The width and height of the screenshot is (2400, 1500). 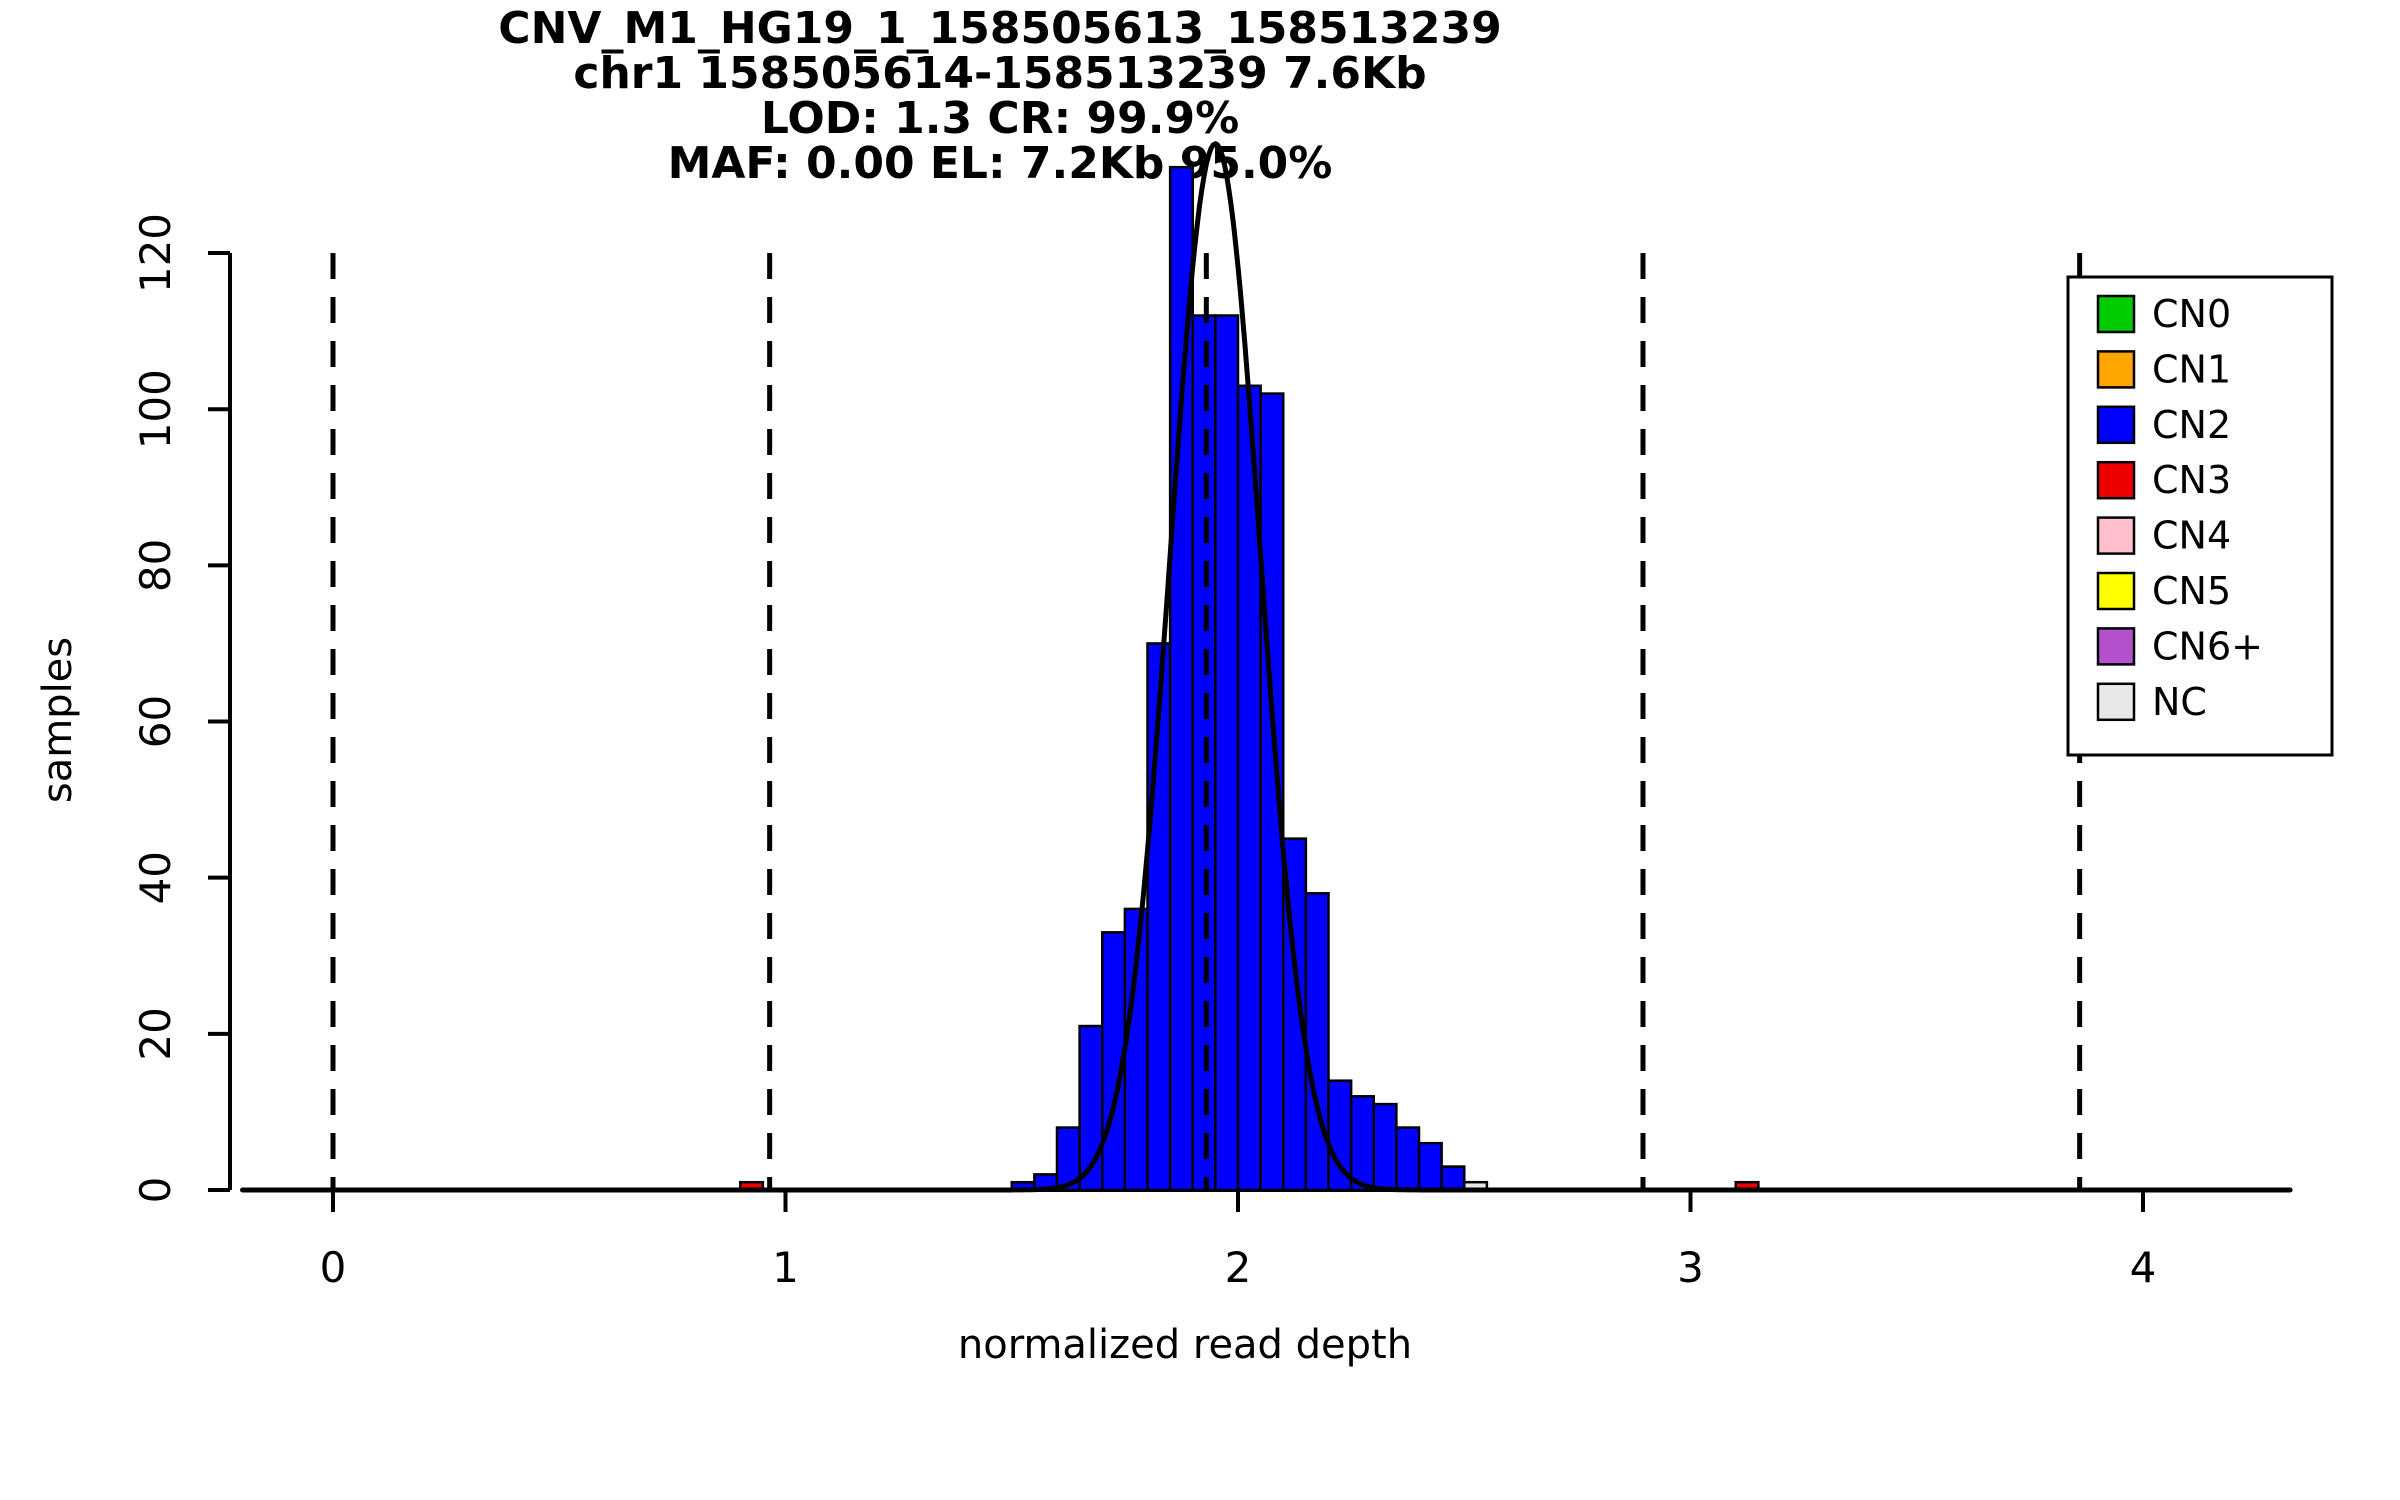 What do you see at coordinates (2116, 646) in the screenshot?
I see `legend-swatch-cn6+` at bounding box center [2116, 646].